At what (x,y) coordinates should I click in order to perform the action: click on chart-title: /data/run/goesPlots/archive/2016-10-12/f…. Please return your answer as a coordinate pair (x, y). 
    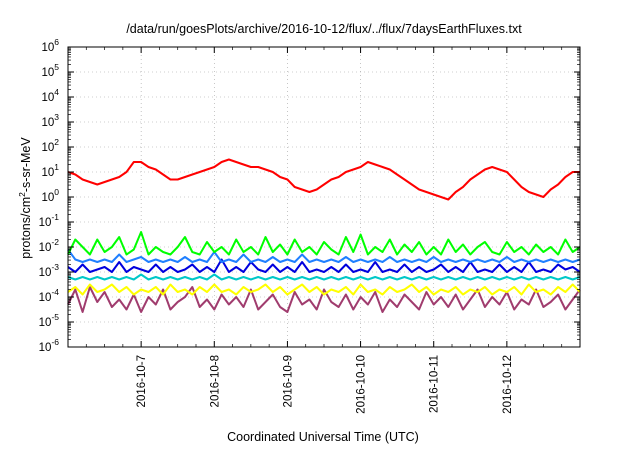
    Looking at the image, I should click on (324, 29).